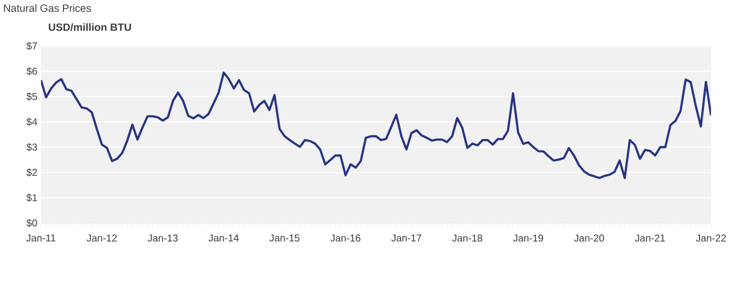 The image size is (733, 297). I want to click on x-tick-label: Jan-16, so click(345, 238).